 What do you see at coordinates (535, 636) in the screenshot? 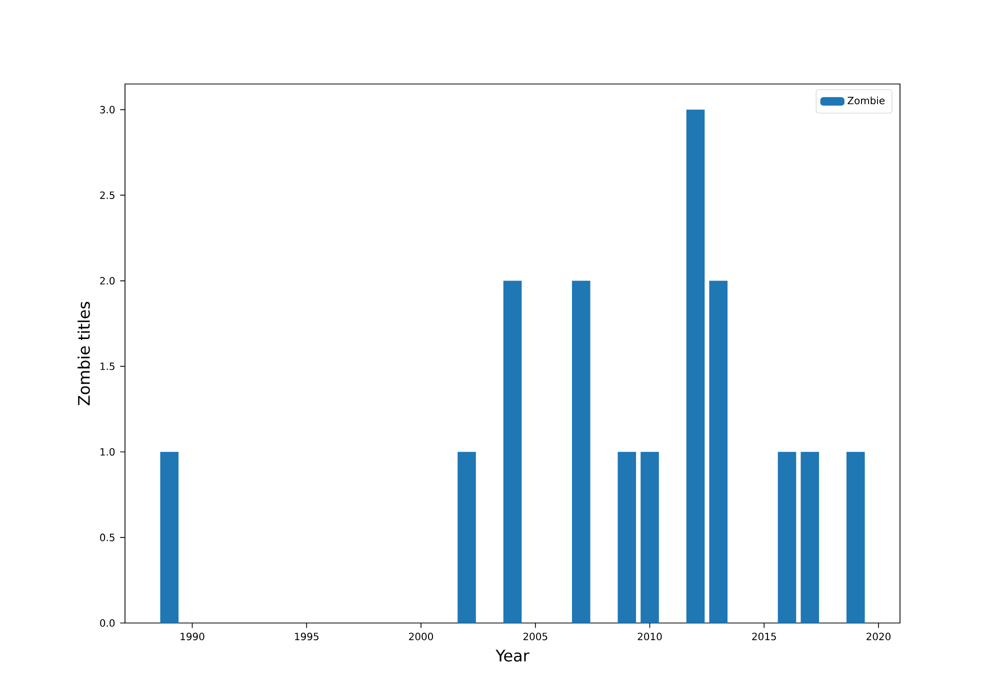
I see `x-tick-label: 2005` at bounding box center [535, 636].